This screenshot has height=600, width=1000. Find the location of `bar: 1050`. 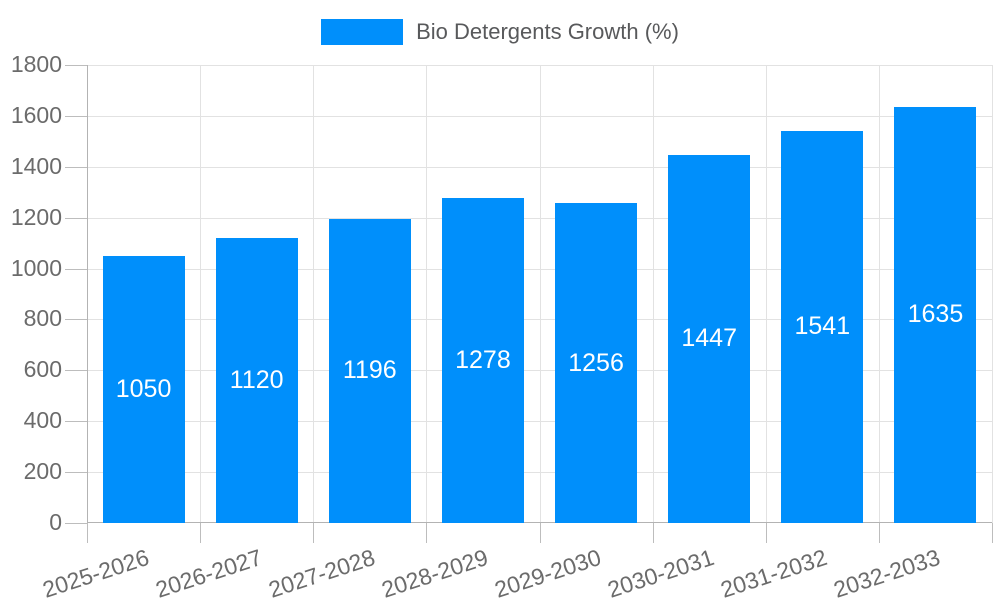

bar: 1050 is located at coordinates (143, 389).